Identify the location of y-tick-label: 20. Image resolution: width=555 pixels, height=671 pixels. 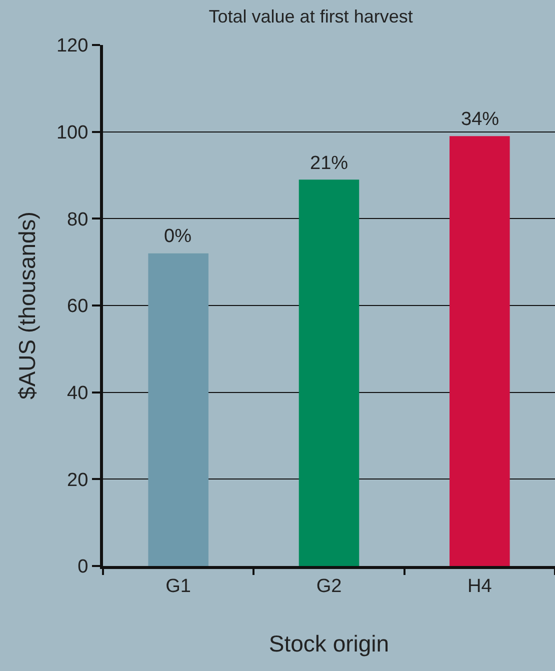
(77, 480).